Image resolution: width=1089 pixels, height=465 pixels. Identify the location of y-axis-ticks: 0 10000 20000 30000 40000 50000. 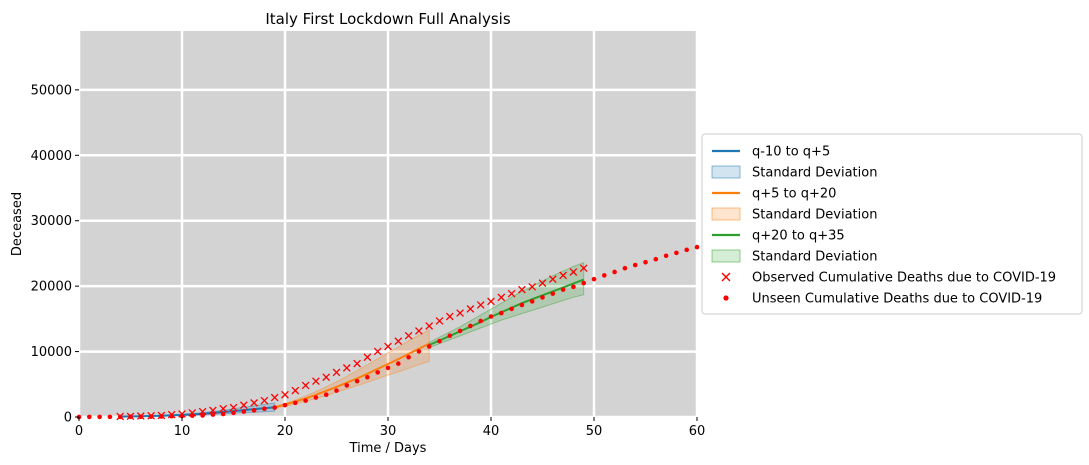
(55, 254).